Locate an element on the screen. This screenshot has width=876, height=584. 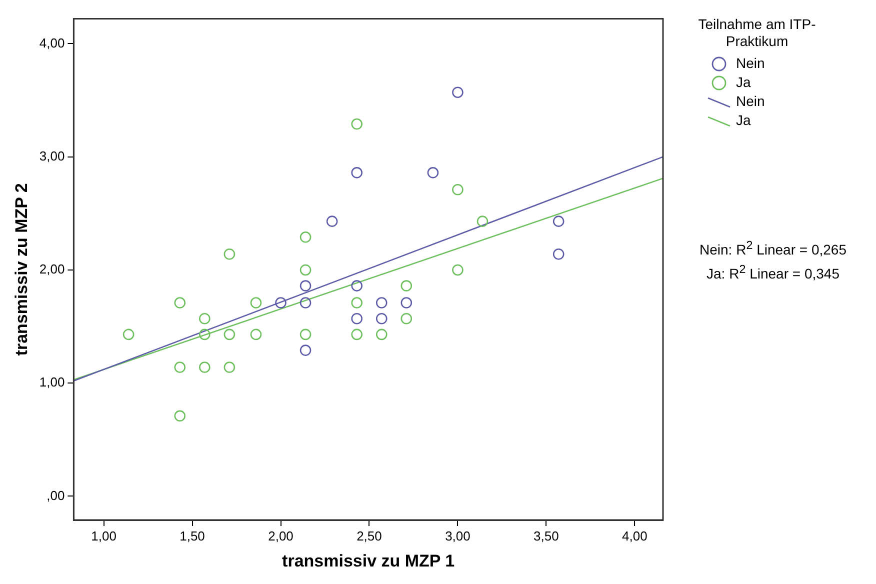
text: Ja: R$^{2}$ Linear = 0,345 is located at coordinates (773, 273).